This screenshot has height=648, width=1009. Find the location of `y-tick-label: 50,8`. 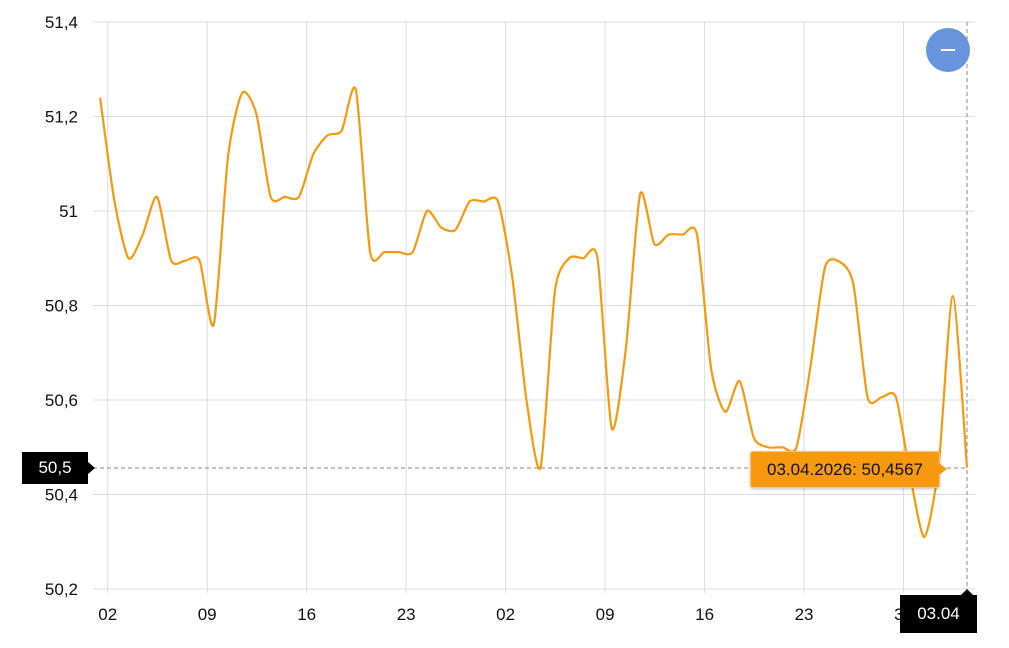

y-tick-label: 50,8 is located at coordinates (61, 306).